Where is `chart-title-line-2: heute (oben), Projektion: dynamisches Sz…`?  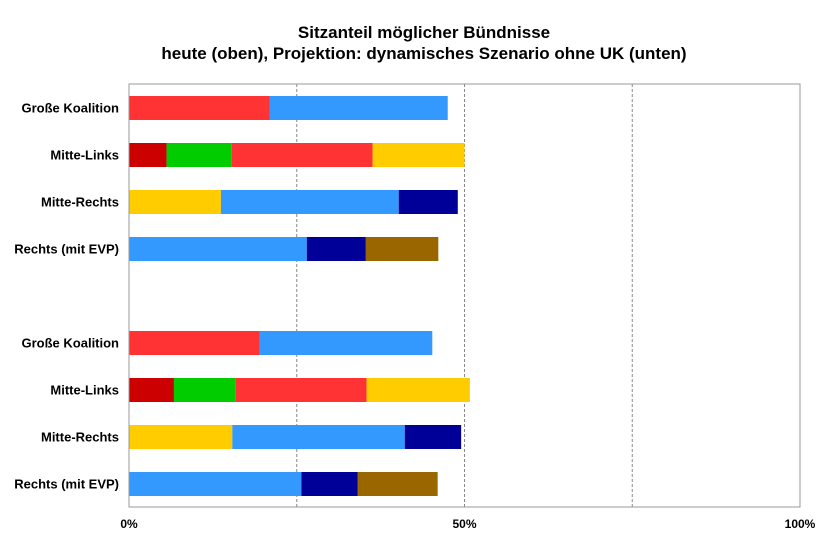
chart-title-line-2: heute (oben), Projektion: dynamisches Sz… is located at coordinates (423, 53).